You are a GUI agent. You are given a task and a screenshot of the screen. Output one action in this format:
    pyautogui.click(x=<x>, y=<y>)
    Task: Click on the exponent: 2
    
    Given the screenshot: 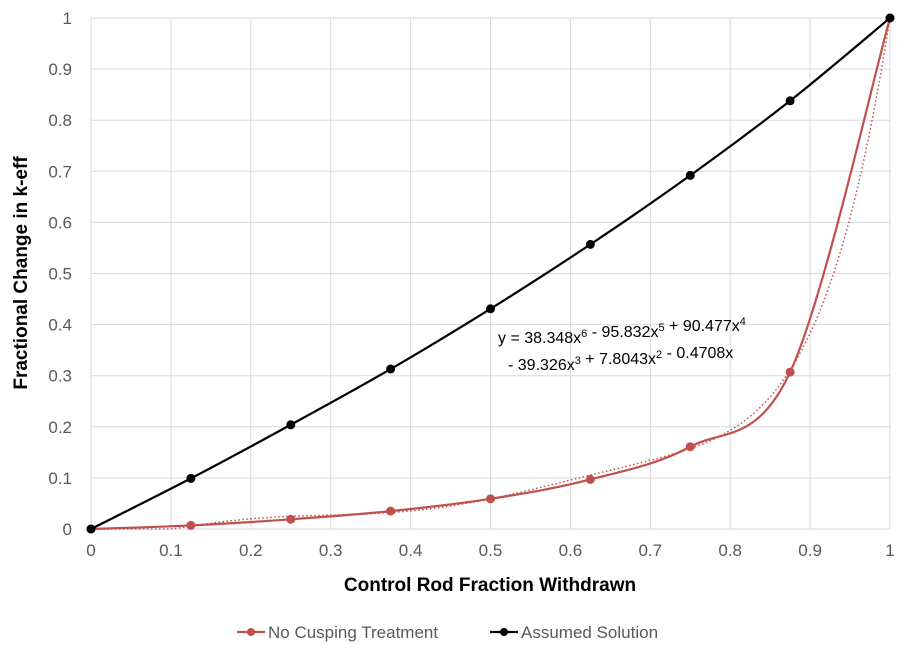 What is the action you would take?
    pyautogui.click(x=659, y=355)
    